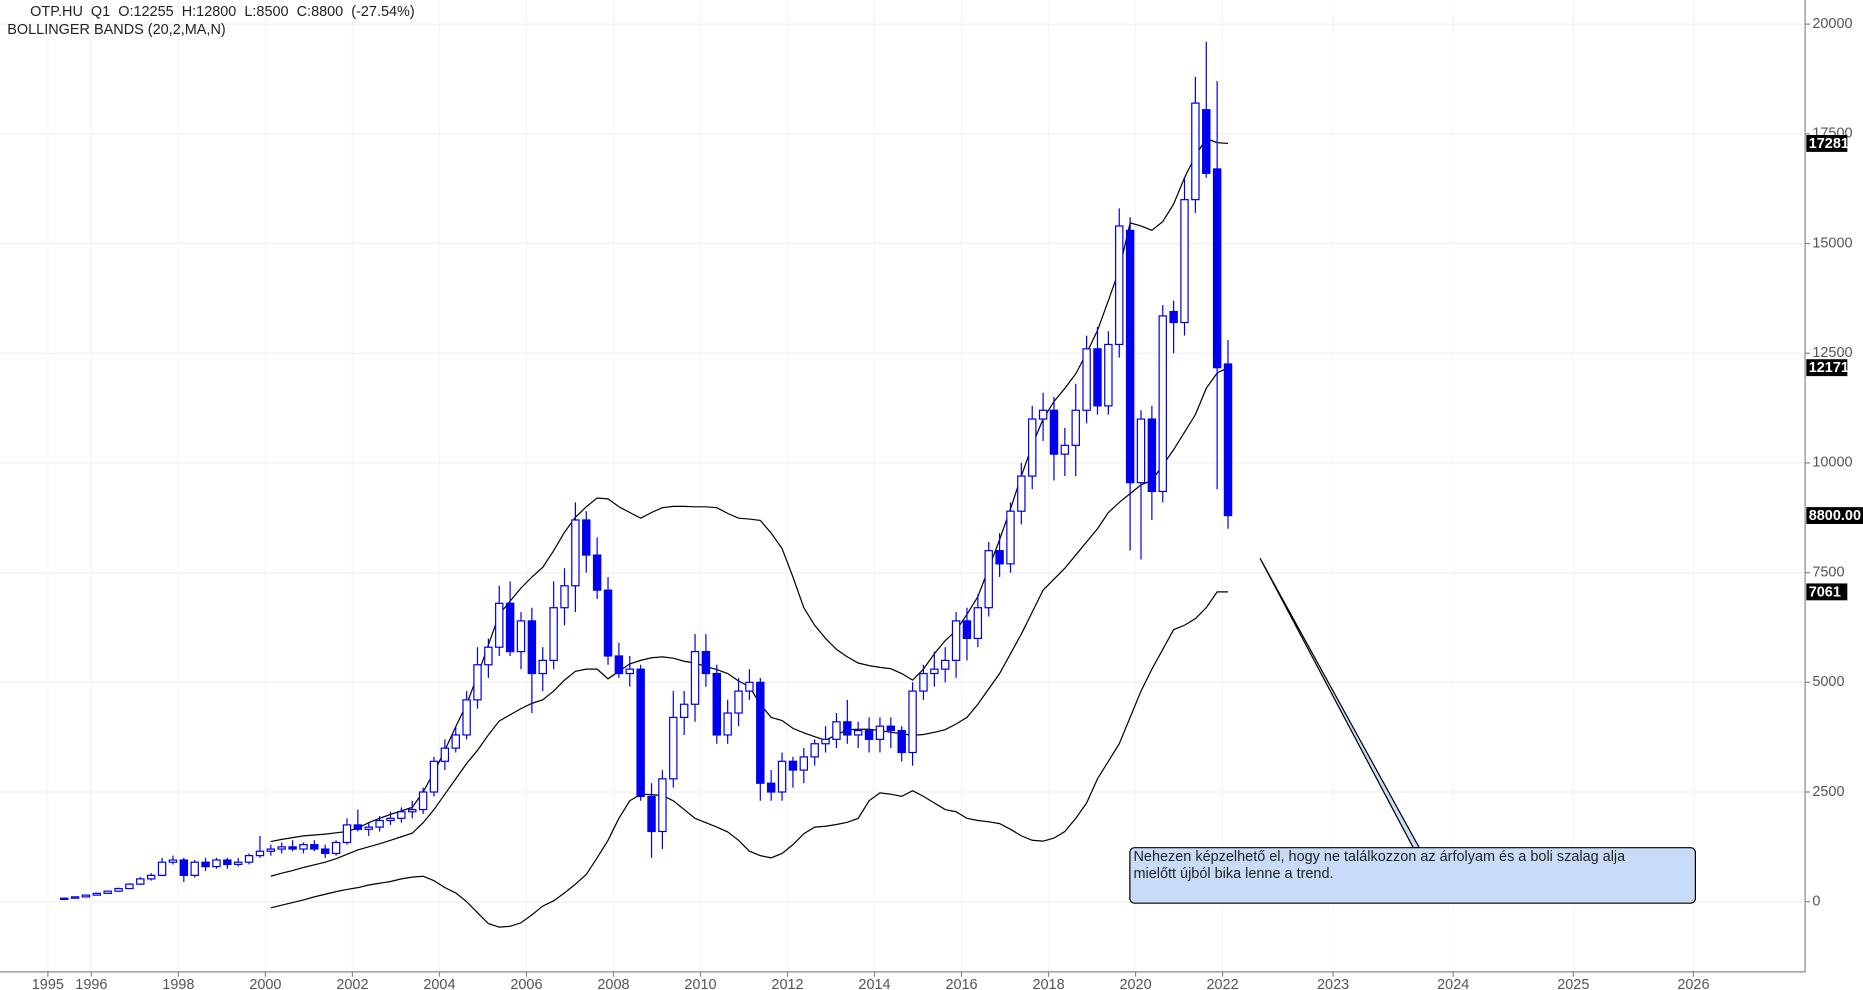 This screenshot has width=1863, height=990. Describe the element at coordinates (1573, 983) in the screenshot. I see `x-tick-label: 2025` at that location.